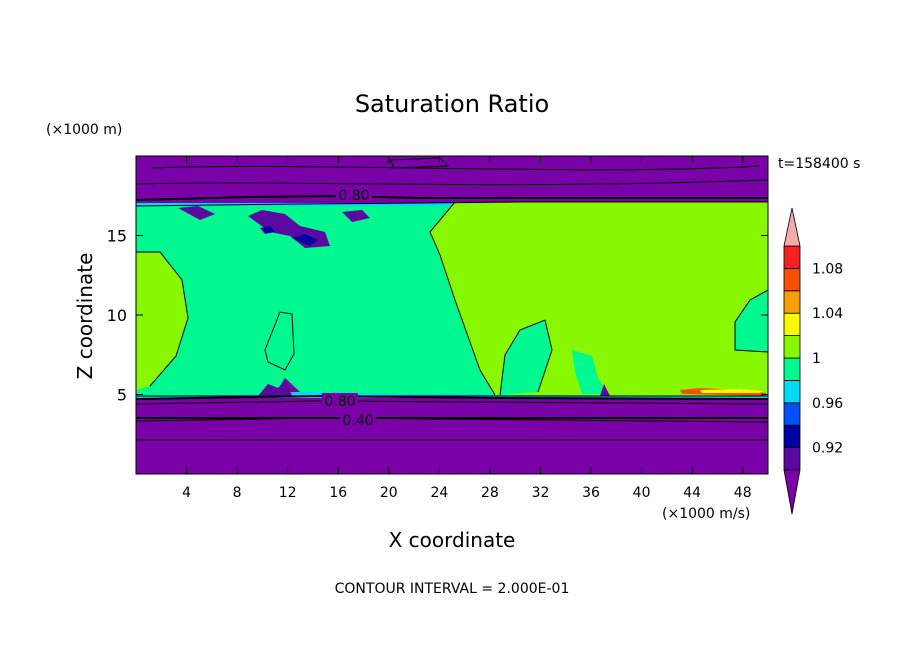 The image size is (904, 654). I want to click on contour-label-top: 0.80, so click(353, 196).